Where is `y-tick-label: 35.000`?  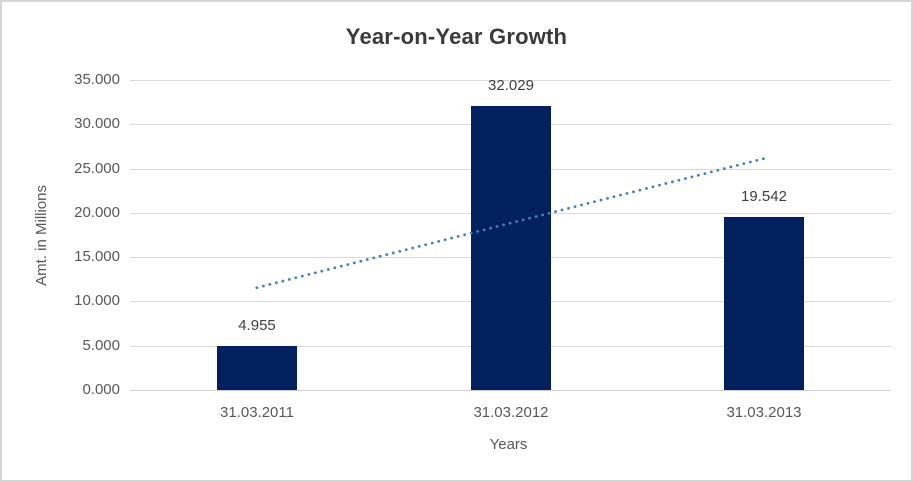
y-tick-label: 35.000 is located at coordinates (97, 79).